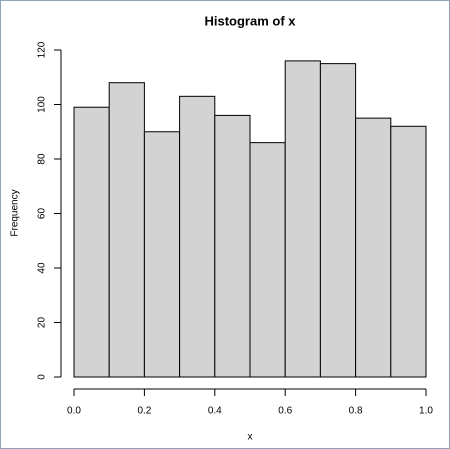 This screenshot has width=450, height=449. I want to click on y-tick-label: 0, so click(42, 377).